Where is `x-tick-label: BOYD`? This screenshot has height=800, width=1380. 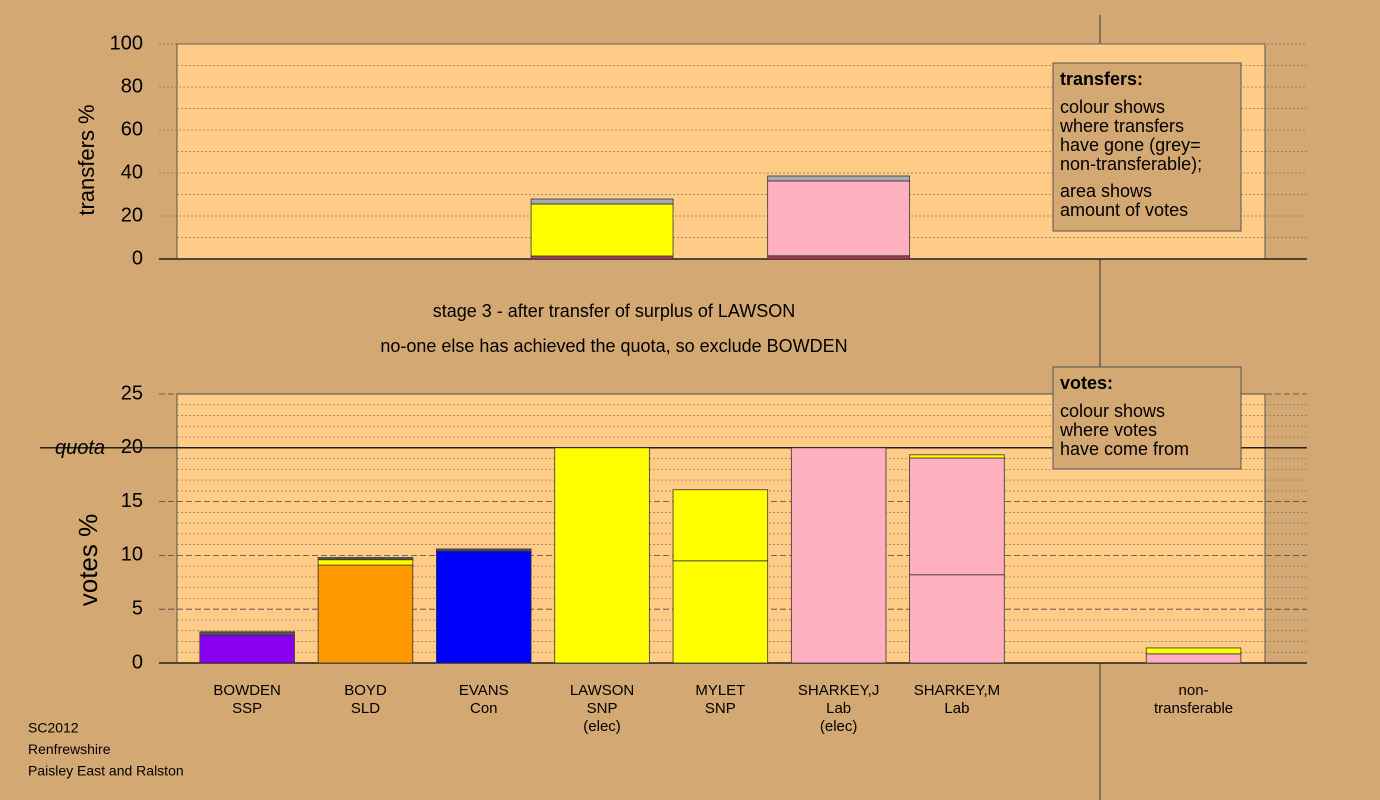
x-tick-label: BOYD is located at coordinates (365, 690).